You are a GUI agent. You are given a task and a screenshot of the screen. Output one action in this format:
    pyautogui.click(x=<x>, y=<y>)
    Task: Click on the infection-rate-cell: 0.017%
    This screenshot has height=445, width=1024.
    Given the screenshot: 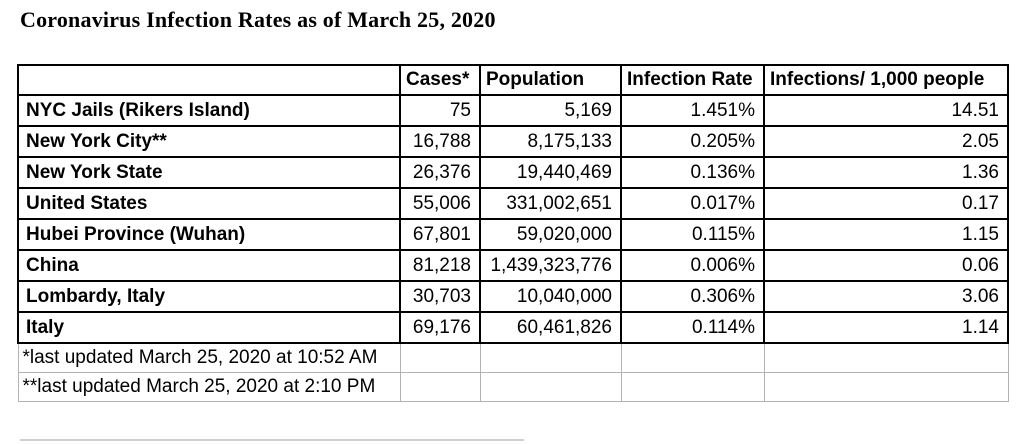 What is the action you would take?
    pyautogui.click(x=692, y=203)
    